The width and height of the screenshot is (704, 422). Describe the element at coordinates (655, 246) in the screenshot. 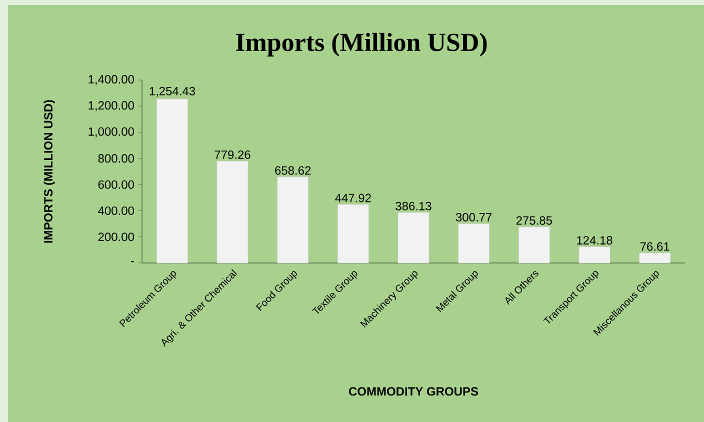

I see `data-label: 76.61` at that location.